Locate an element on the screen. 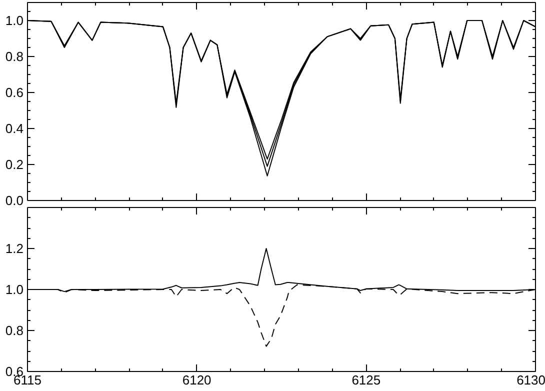  y-tick-label: 0.6 is located at coordinates (14, 92).